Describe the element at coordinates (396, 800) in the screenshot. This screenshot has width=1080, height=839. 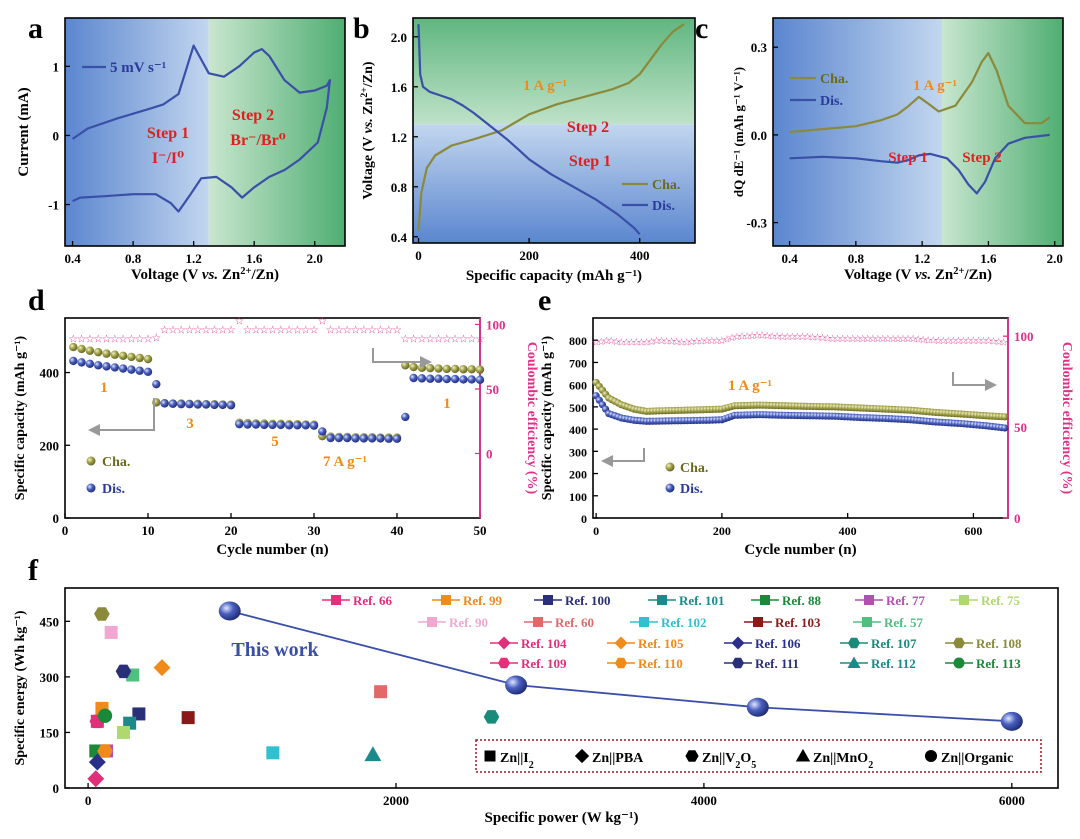
I see `x-tick-label: 2000` at that location.